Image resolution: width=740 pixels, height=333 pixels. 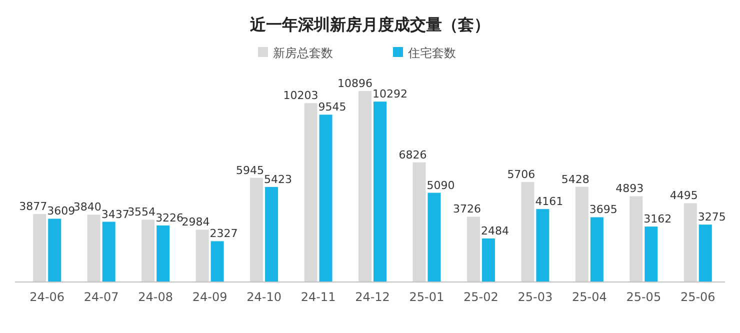 What do you see at coordinates (318, 297) in the screenshot?
I see `x-tick-label: 24-11` at bounding box center [318, 297].